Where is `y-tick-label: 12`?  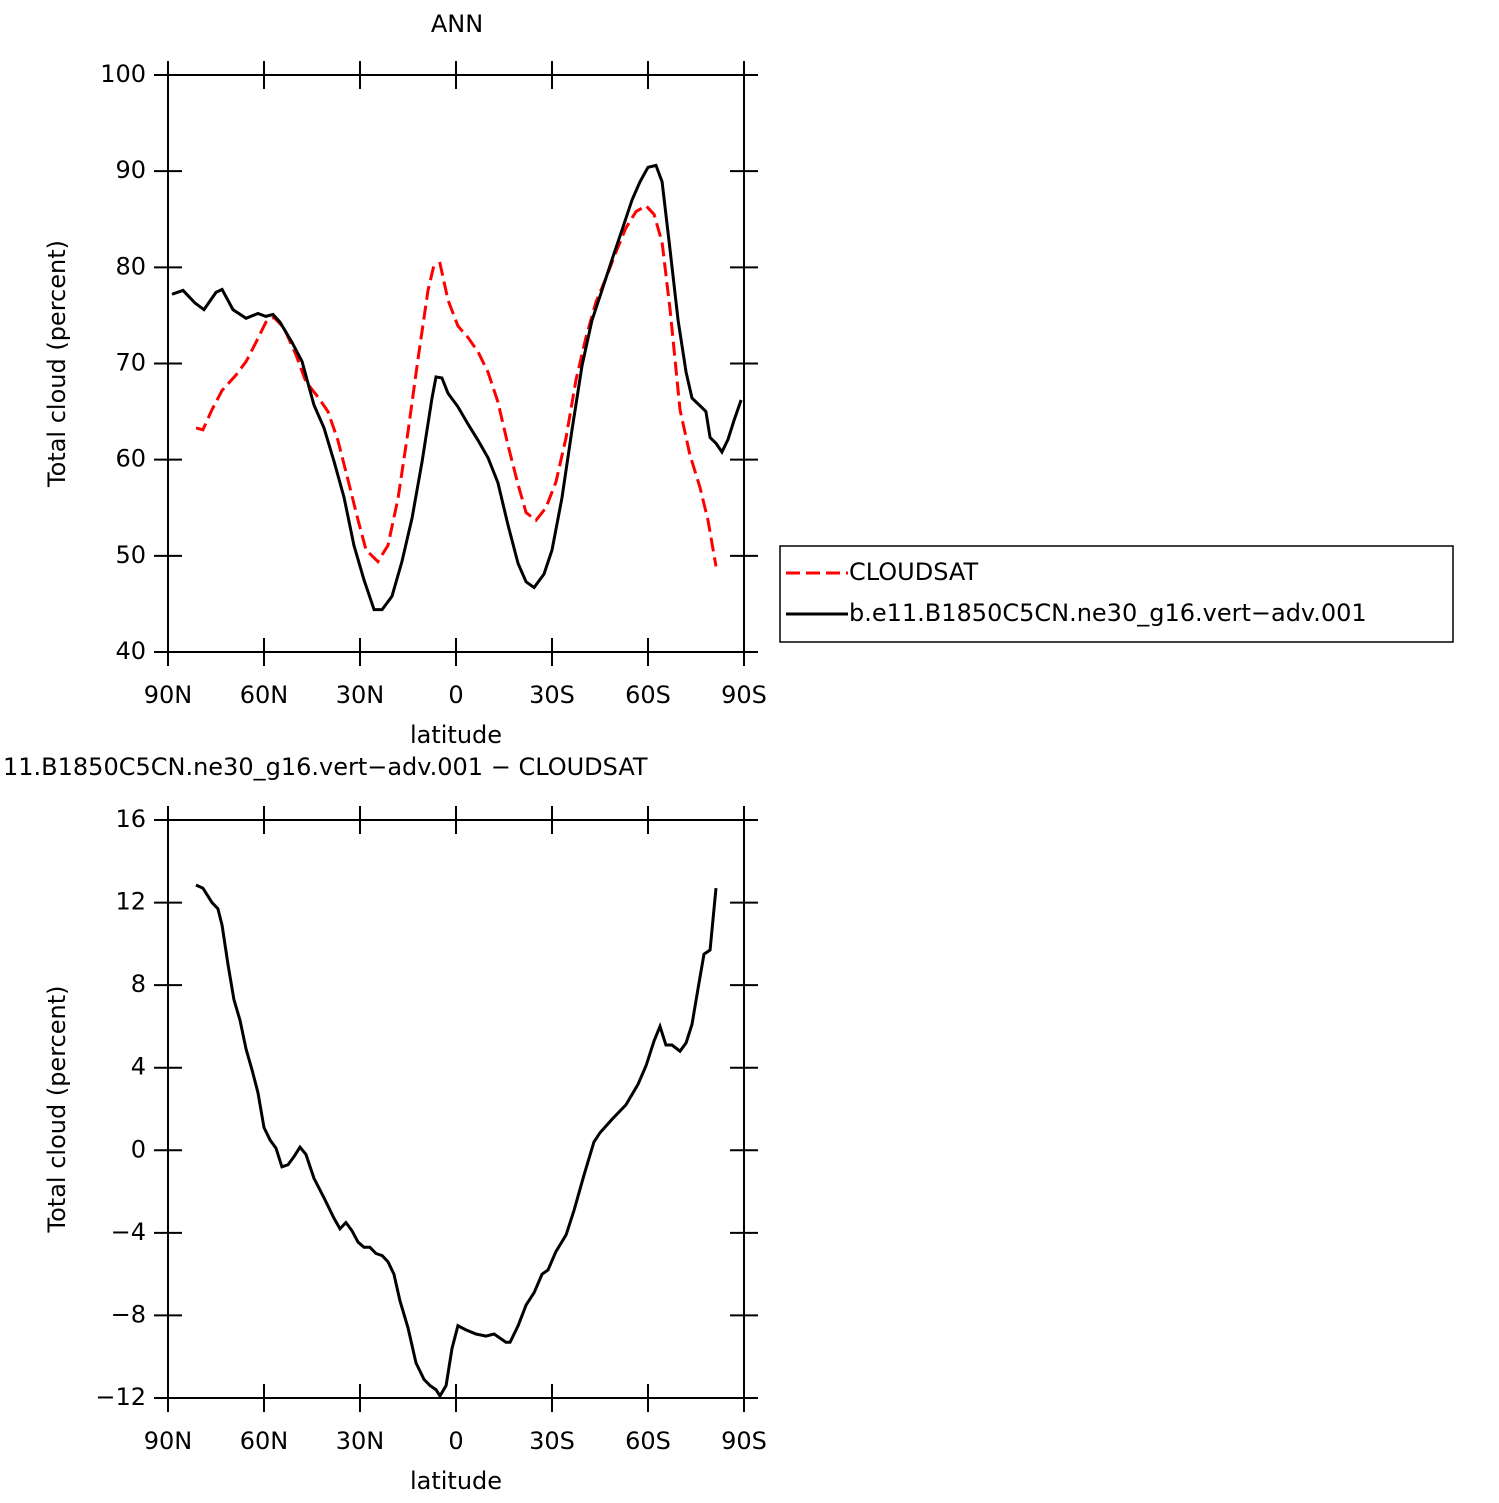
y-tick-label: 12 is located at coordinates (130, 902).